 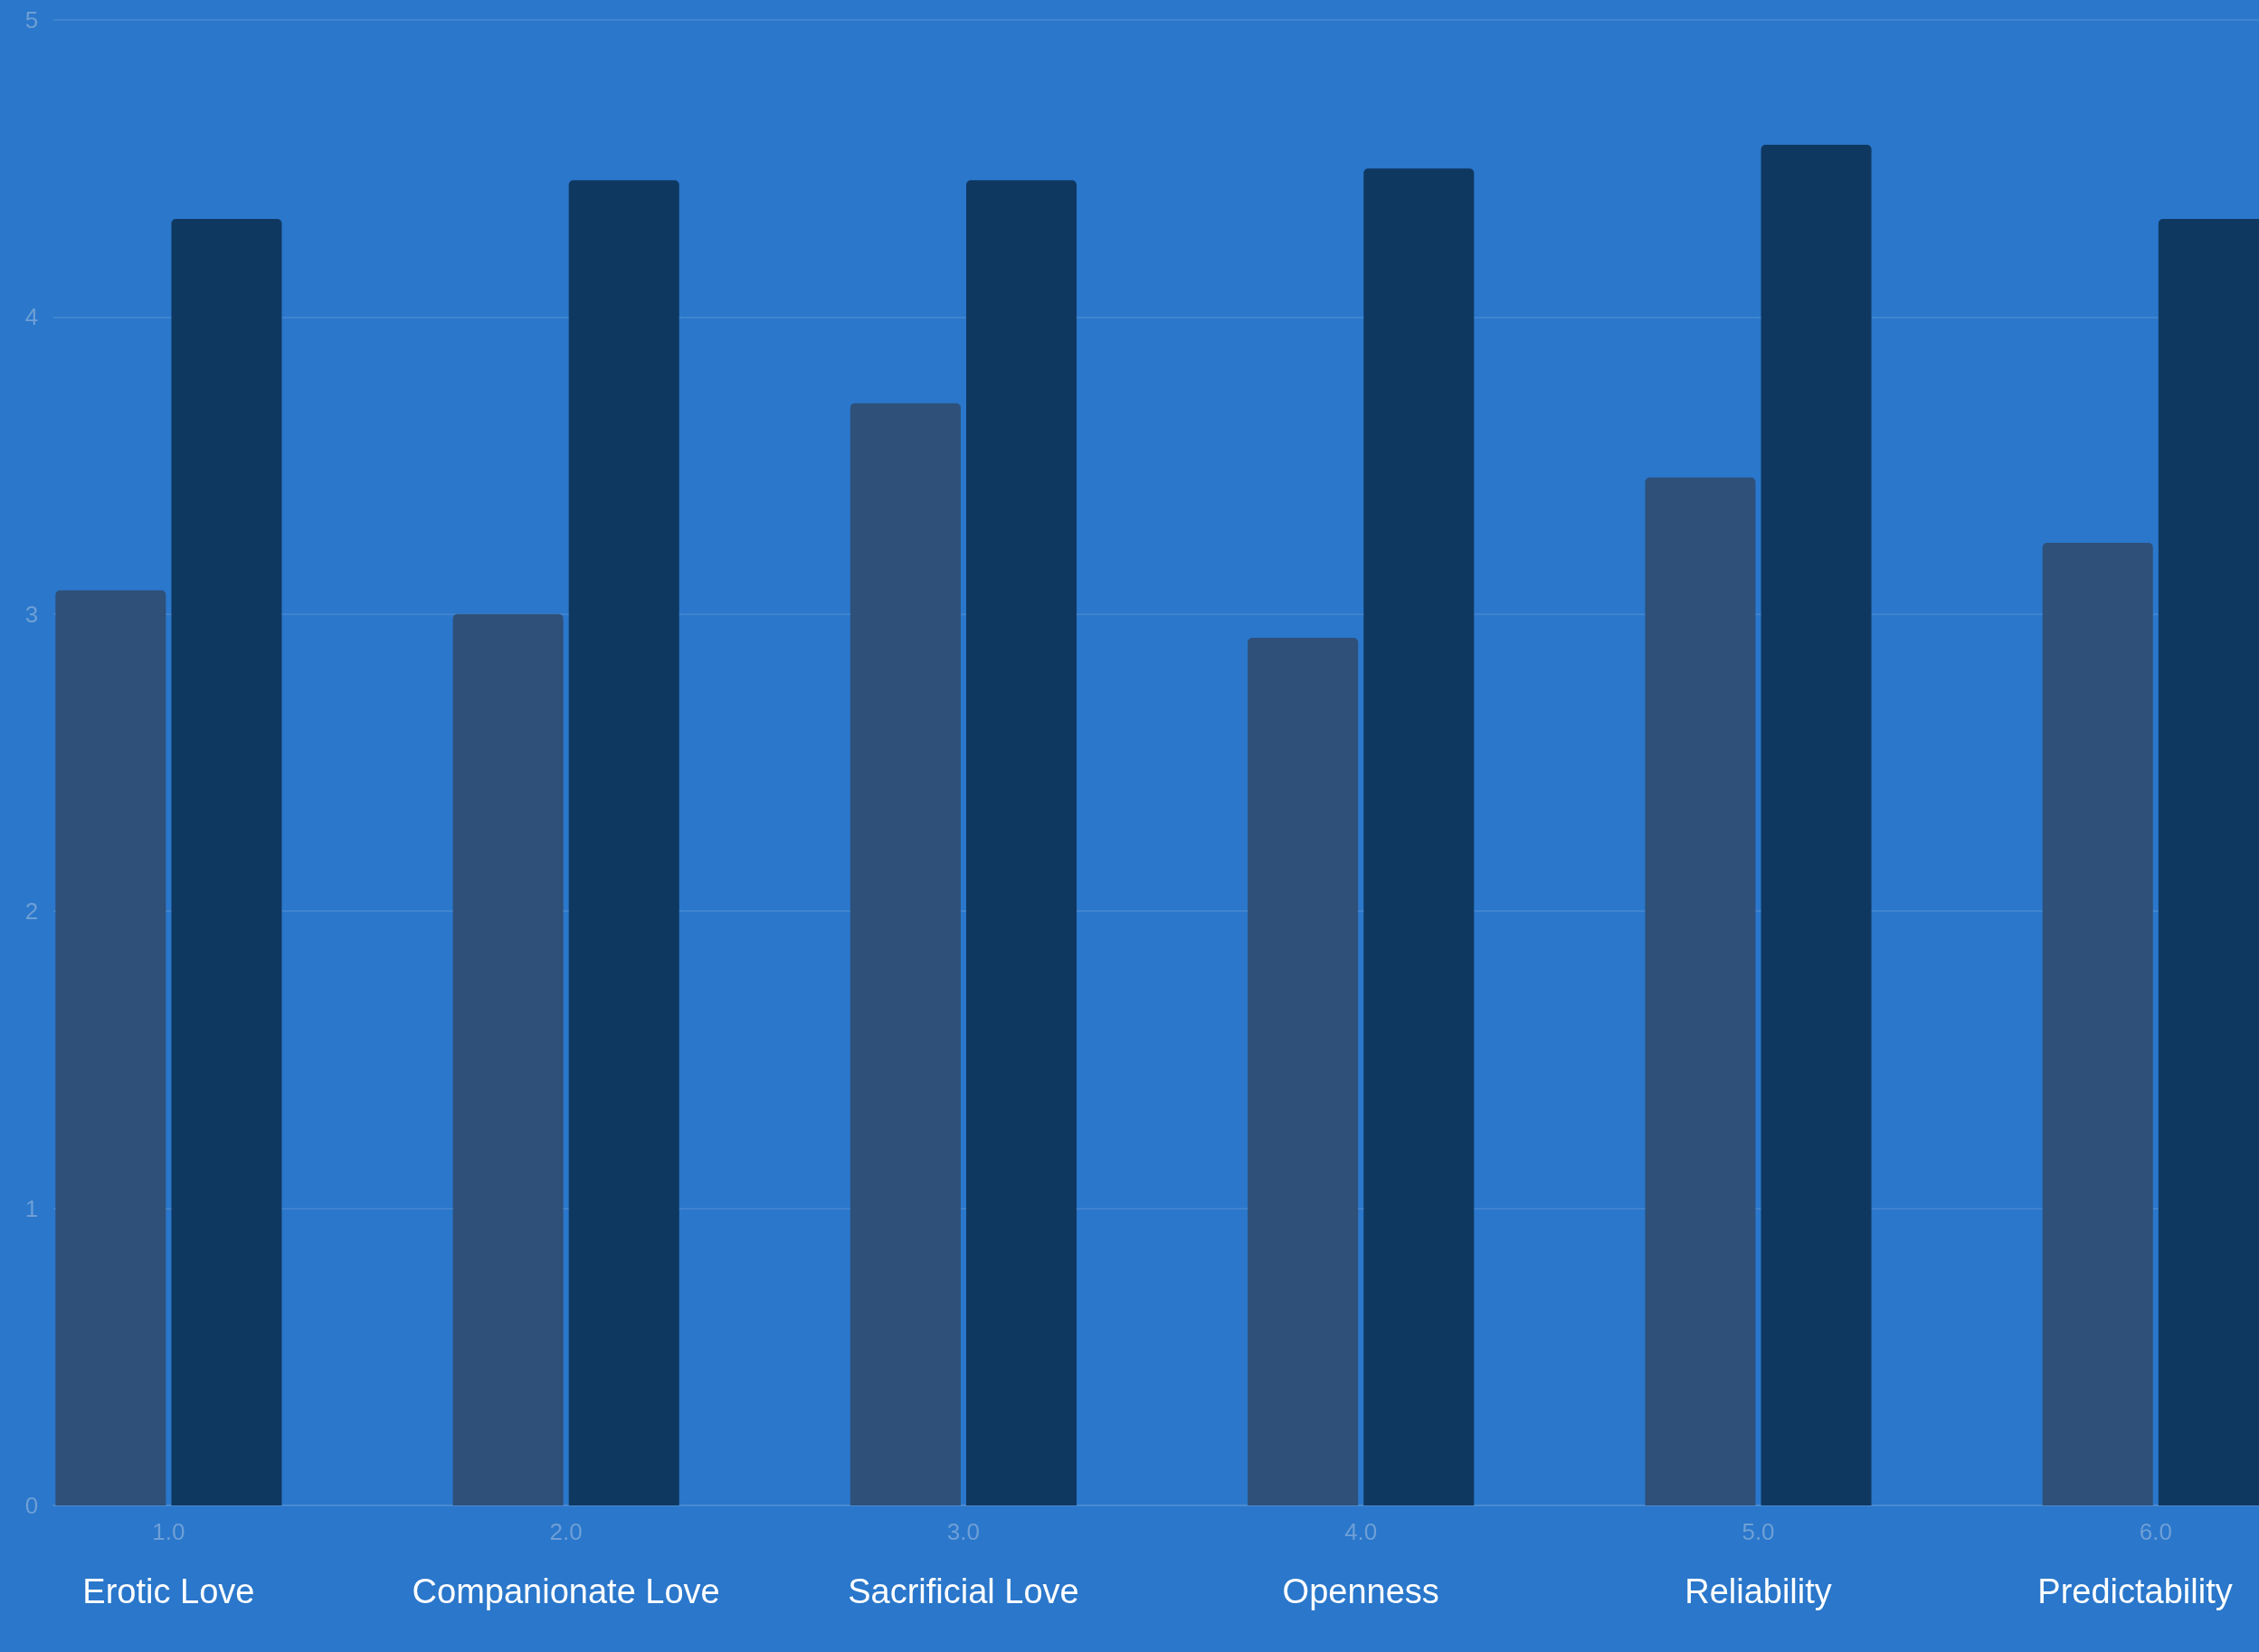 What do you see at coordinates (1758, 1591) in the screenshot?
I see `text: Reliability` at bounding box center [1758, 1591].